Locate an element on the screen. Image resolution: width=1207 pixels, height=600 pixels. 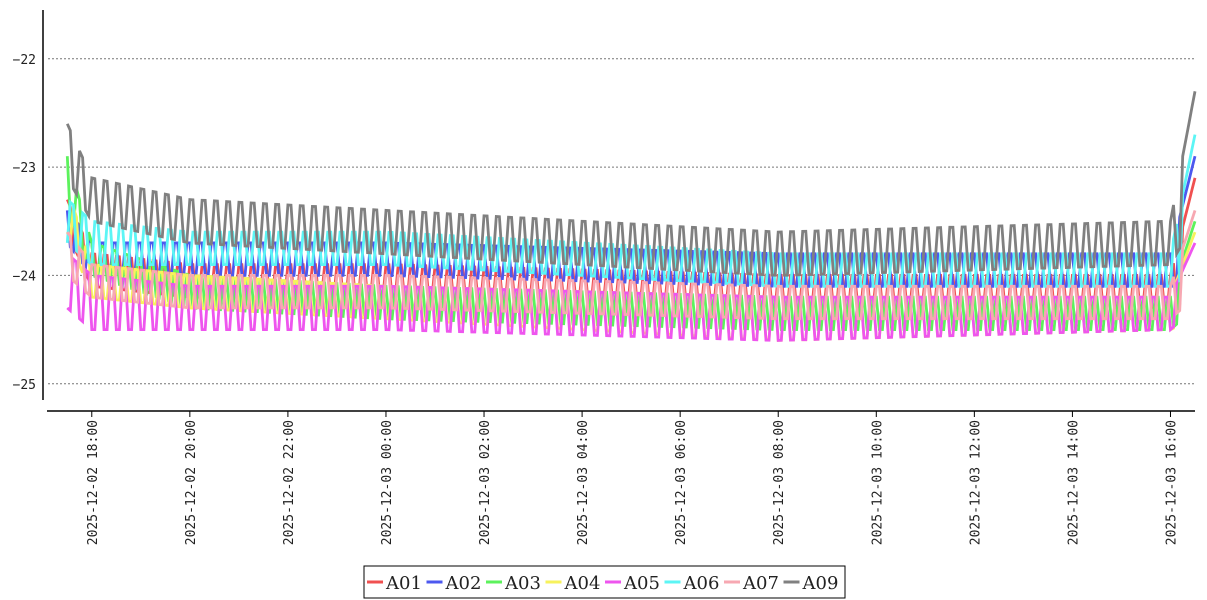
x-tick-label: 2025-12-02 18:00 is located at coordinates (93, 482).